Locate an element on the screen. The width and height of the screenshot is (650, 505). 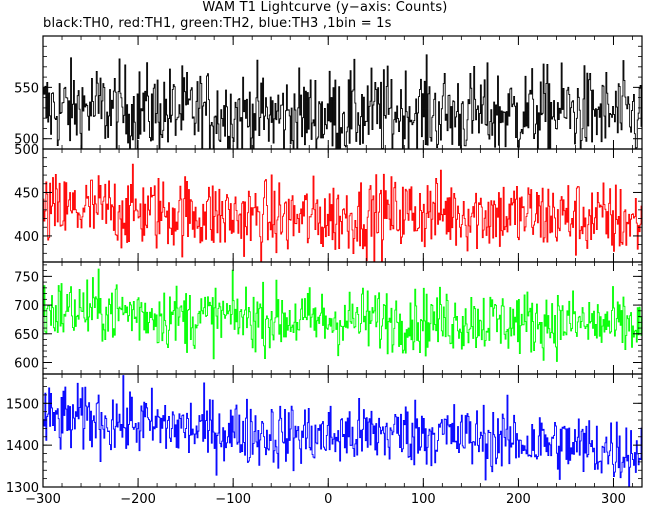
x-tick-label: −300 is located at coordinates (43, 498).